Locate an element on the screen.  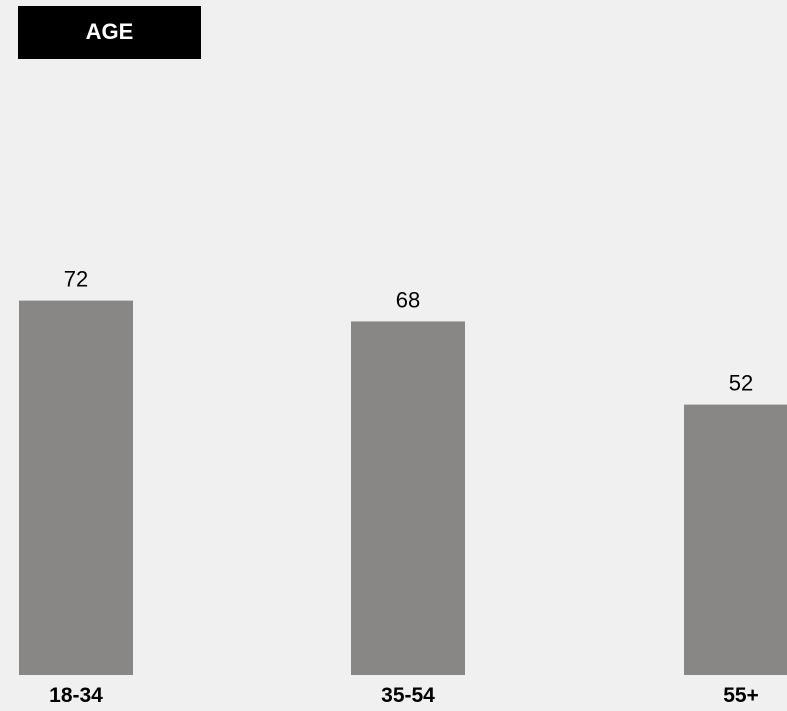
category-labels-group: 18-34 35-54 55+ is located at coordinates (404, 695).